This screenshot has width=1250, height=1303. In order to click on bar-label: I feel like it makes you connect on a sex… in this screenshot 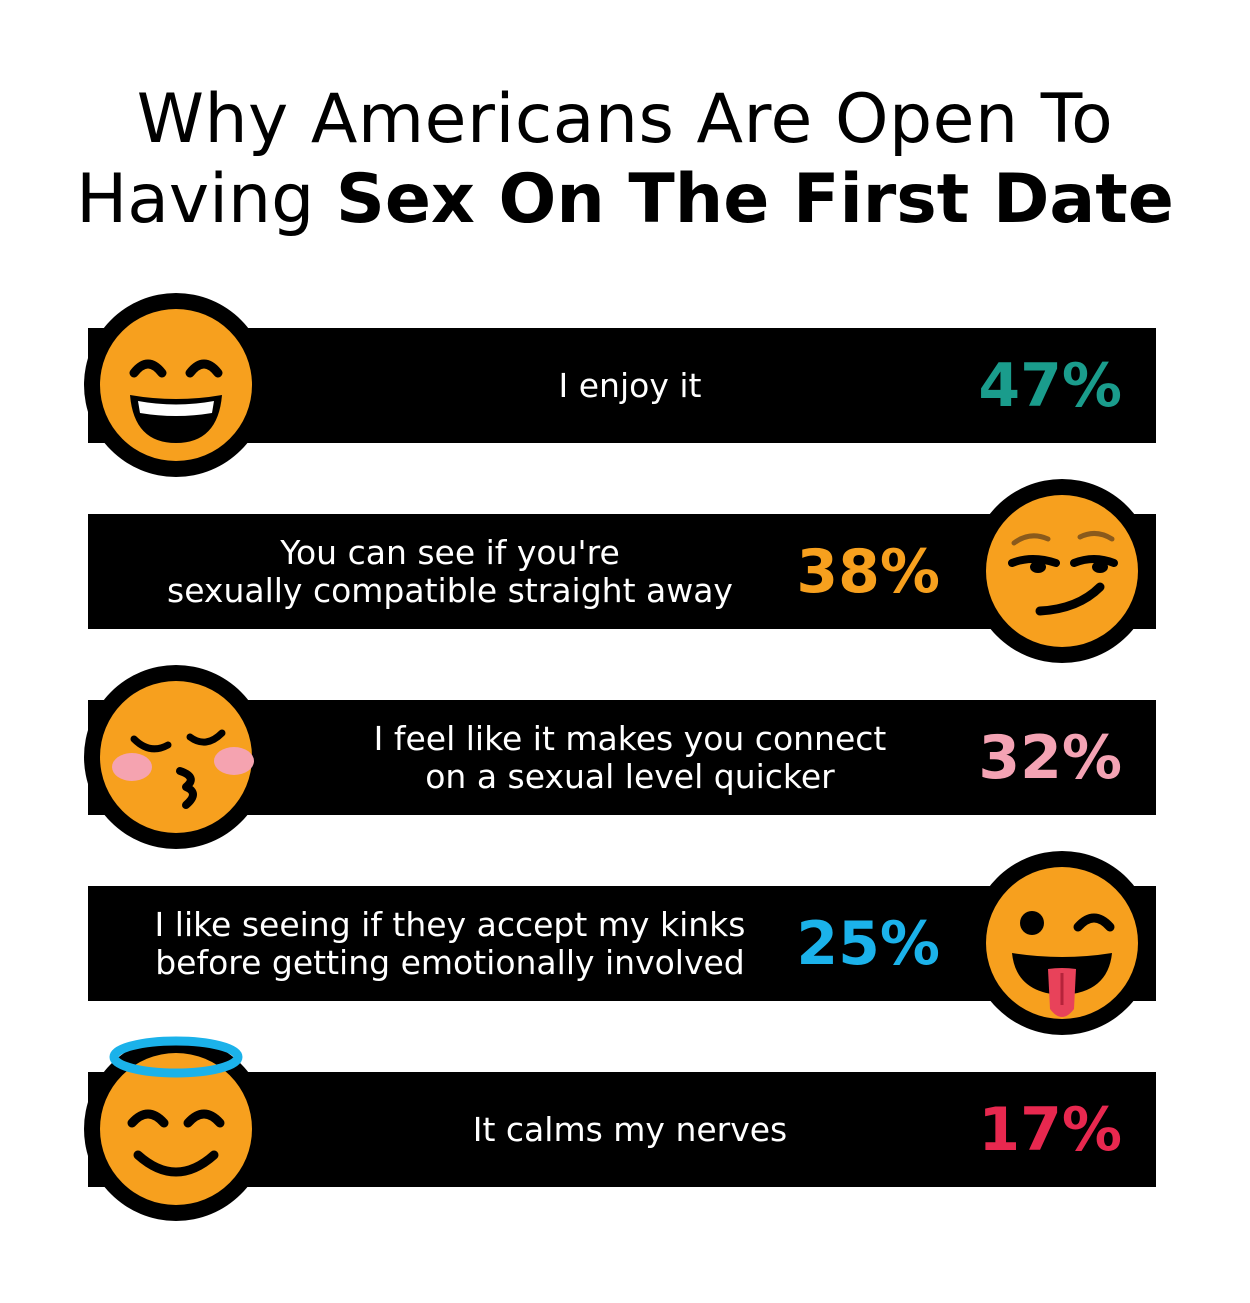, I will do `click(630, 757)`.